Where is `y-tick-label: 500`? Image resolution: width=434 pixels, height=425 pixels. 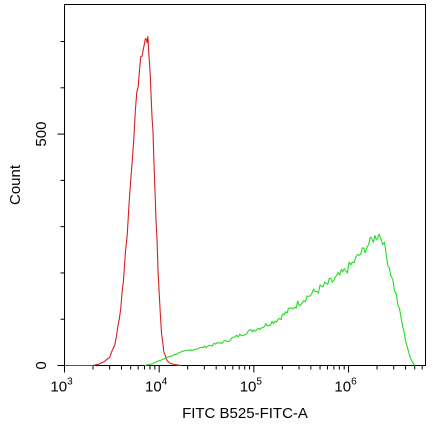 y-tick-label: 500 is located at coordinates (41, 134).